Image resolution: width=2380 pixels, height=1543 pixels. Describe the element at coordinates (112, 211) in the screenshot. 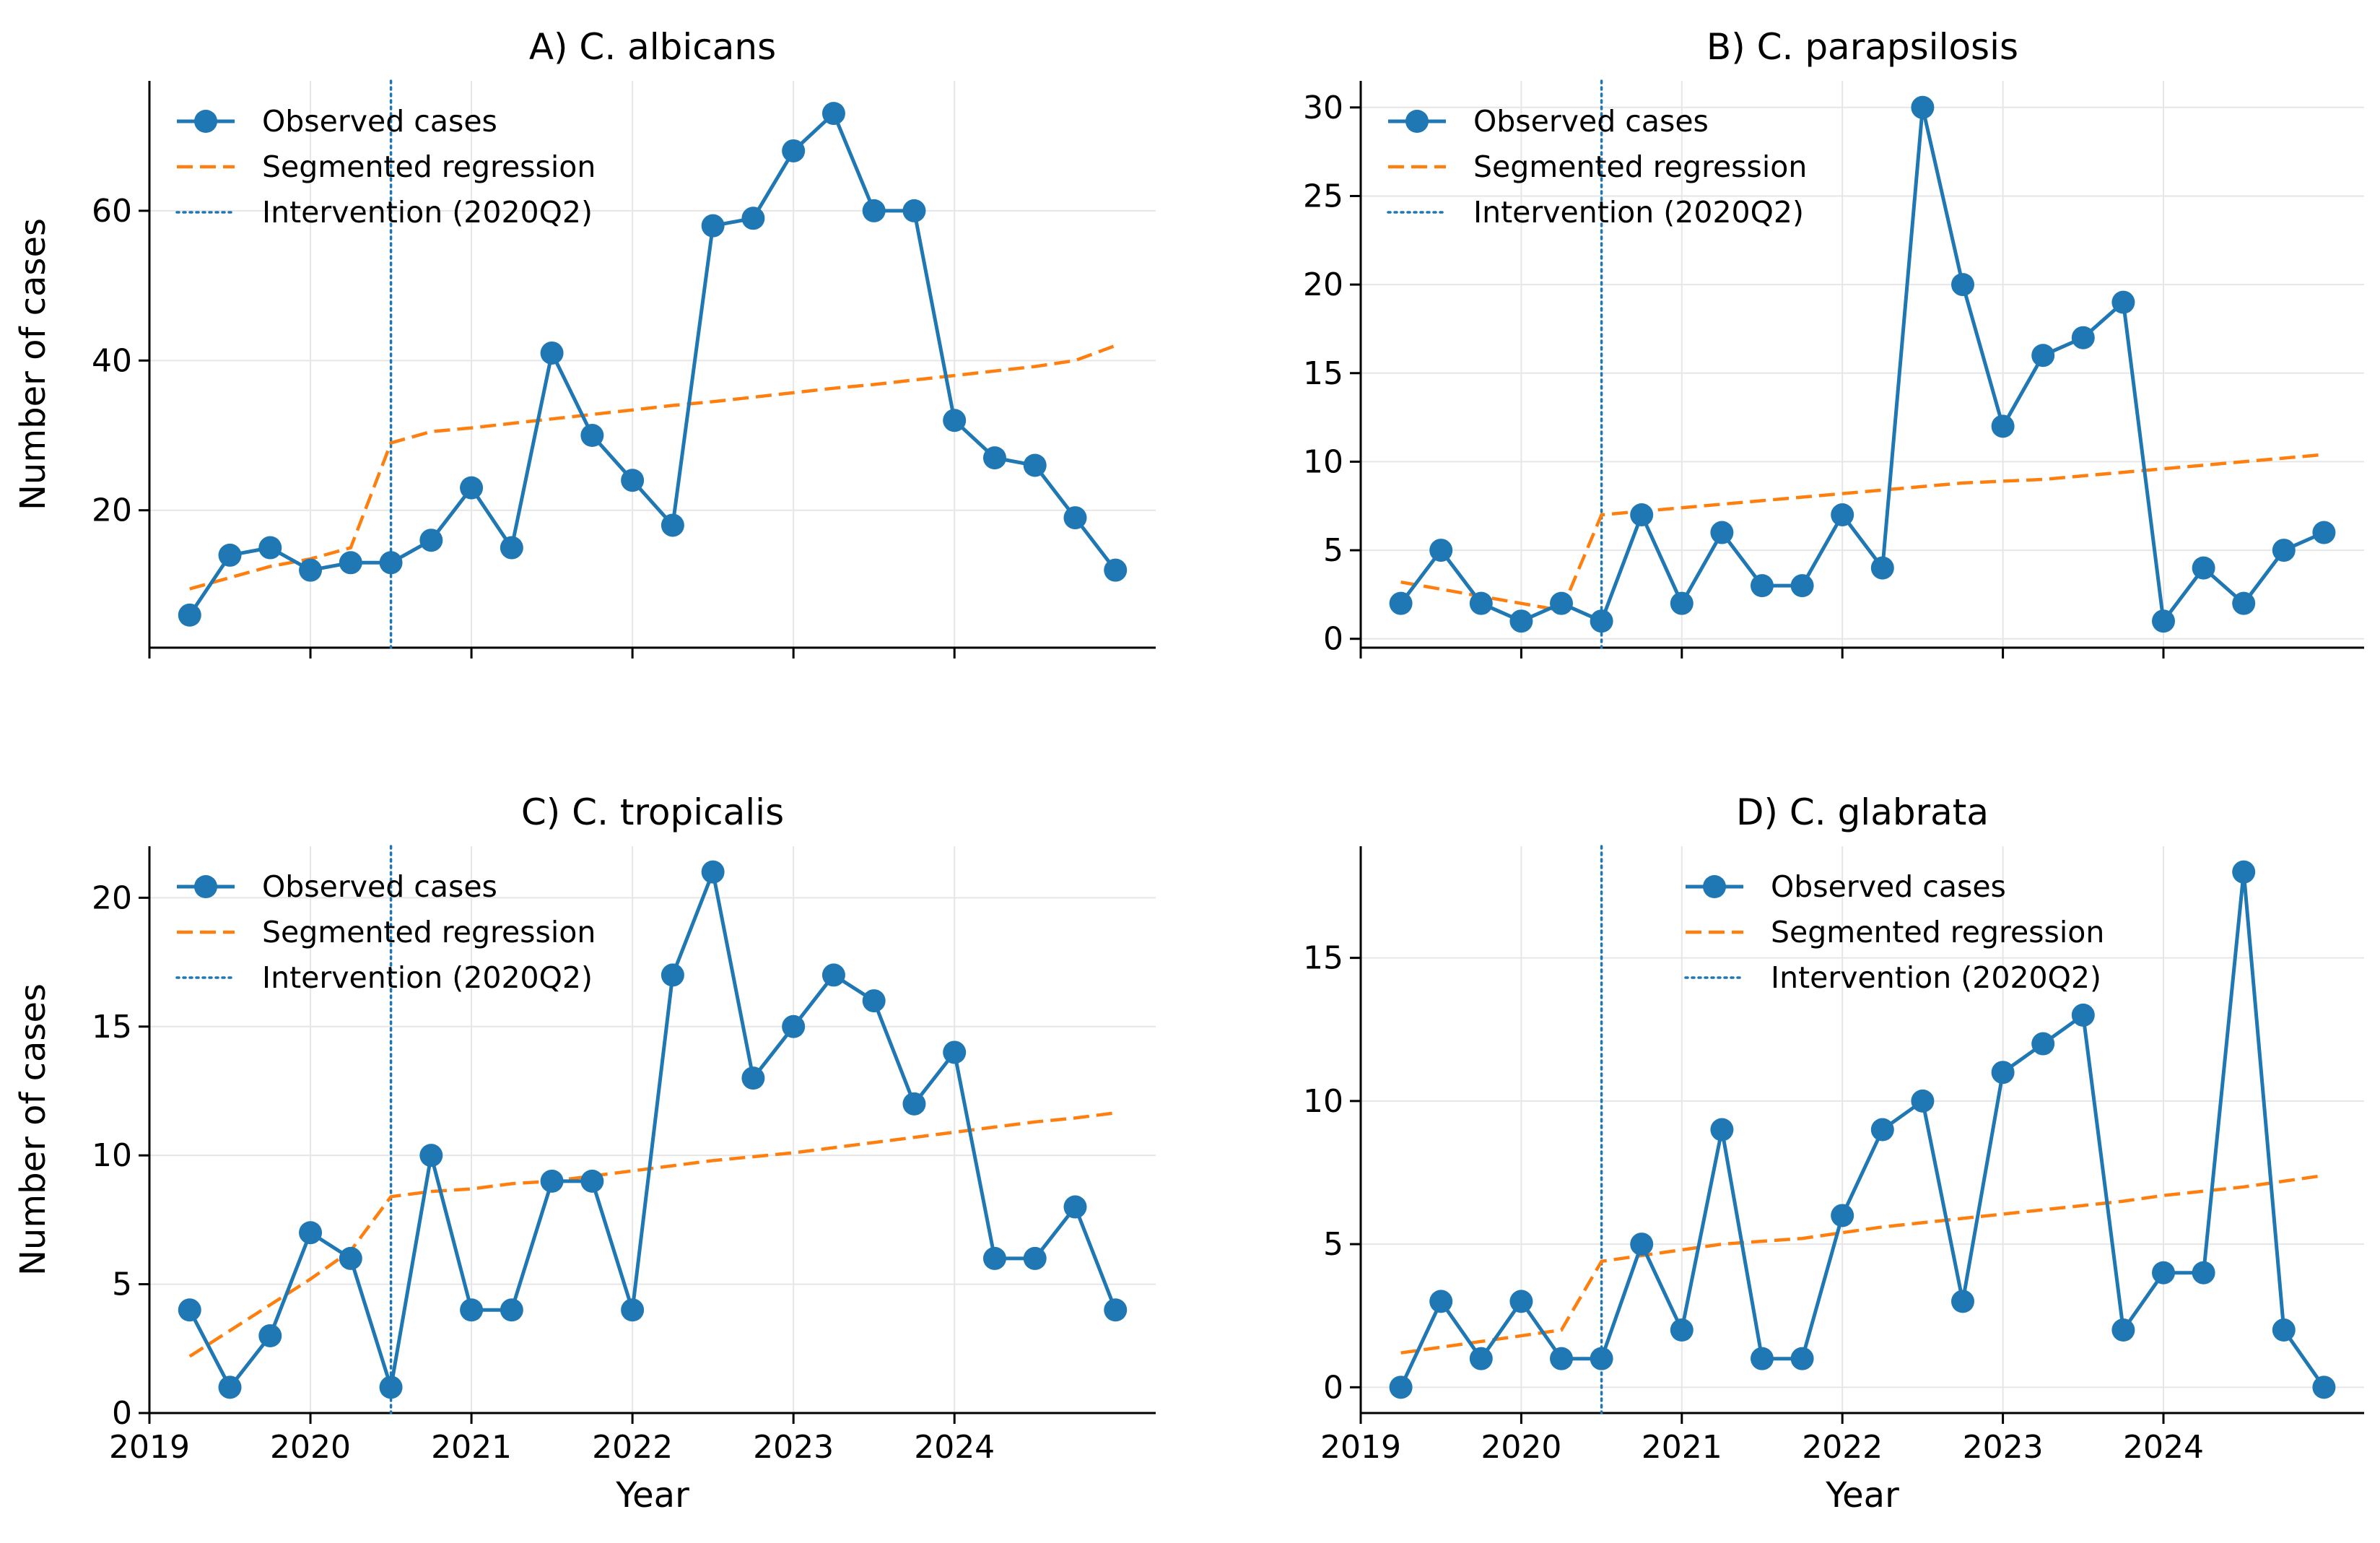

I see `y-tick-label: 60` at that location.